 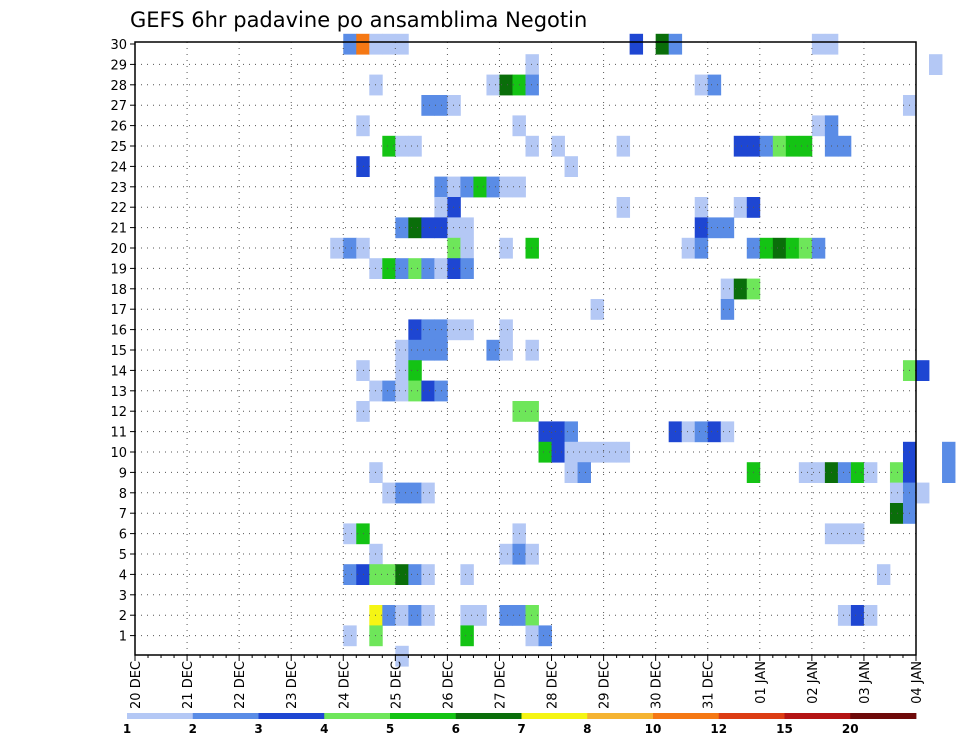 I want to click on x-tick-label: 20 DEC, so click(x=136, y=685).